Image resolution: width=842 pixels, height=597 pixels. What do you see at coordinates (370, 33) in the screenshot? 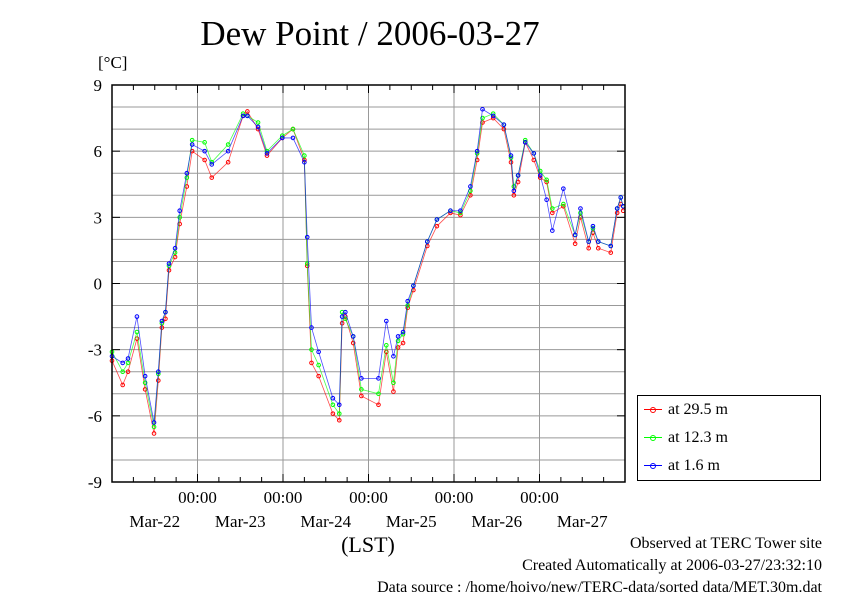
I see `chart-title: Dew Point / 2006-03-27` at bounding box center [370, 33].